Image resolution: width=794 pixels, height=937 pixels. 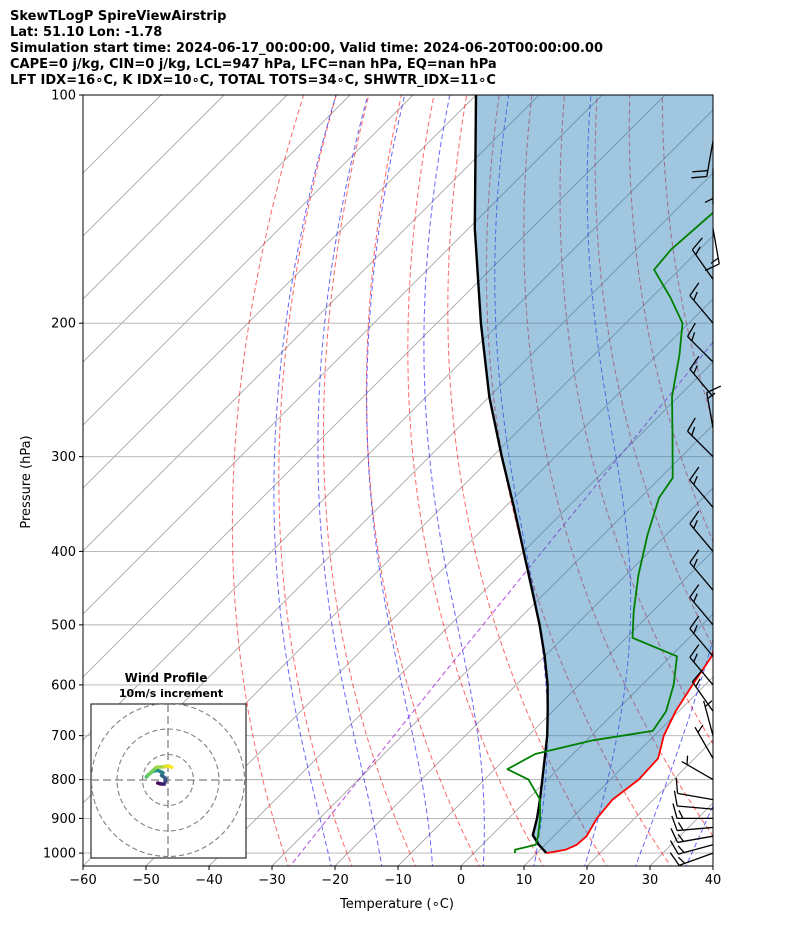 I want to click on x-tick-label: −50, so click(x=145, y=880).